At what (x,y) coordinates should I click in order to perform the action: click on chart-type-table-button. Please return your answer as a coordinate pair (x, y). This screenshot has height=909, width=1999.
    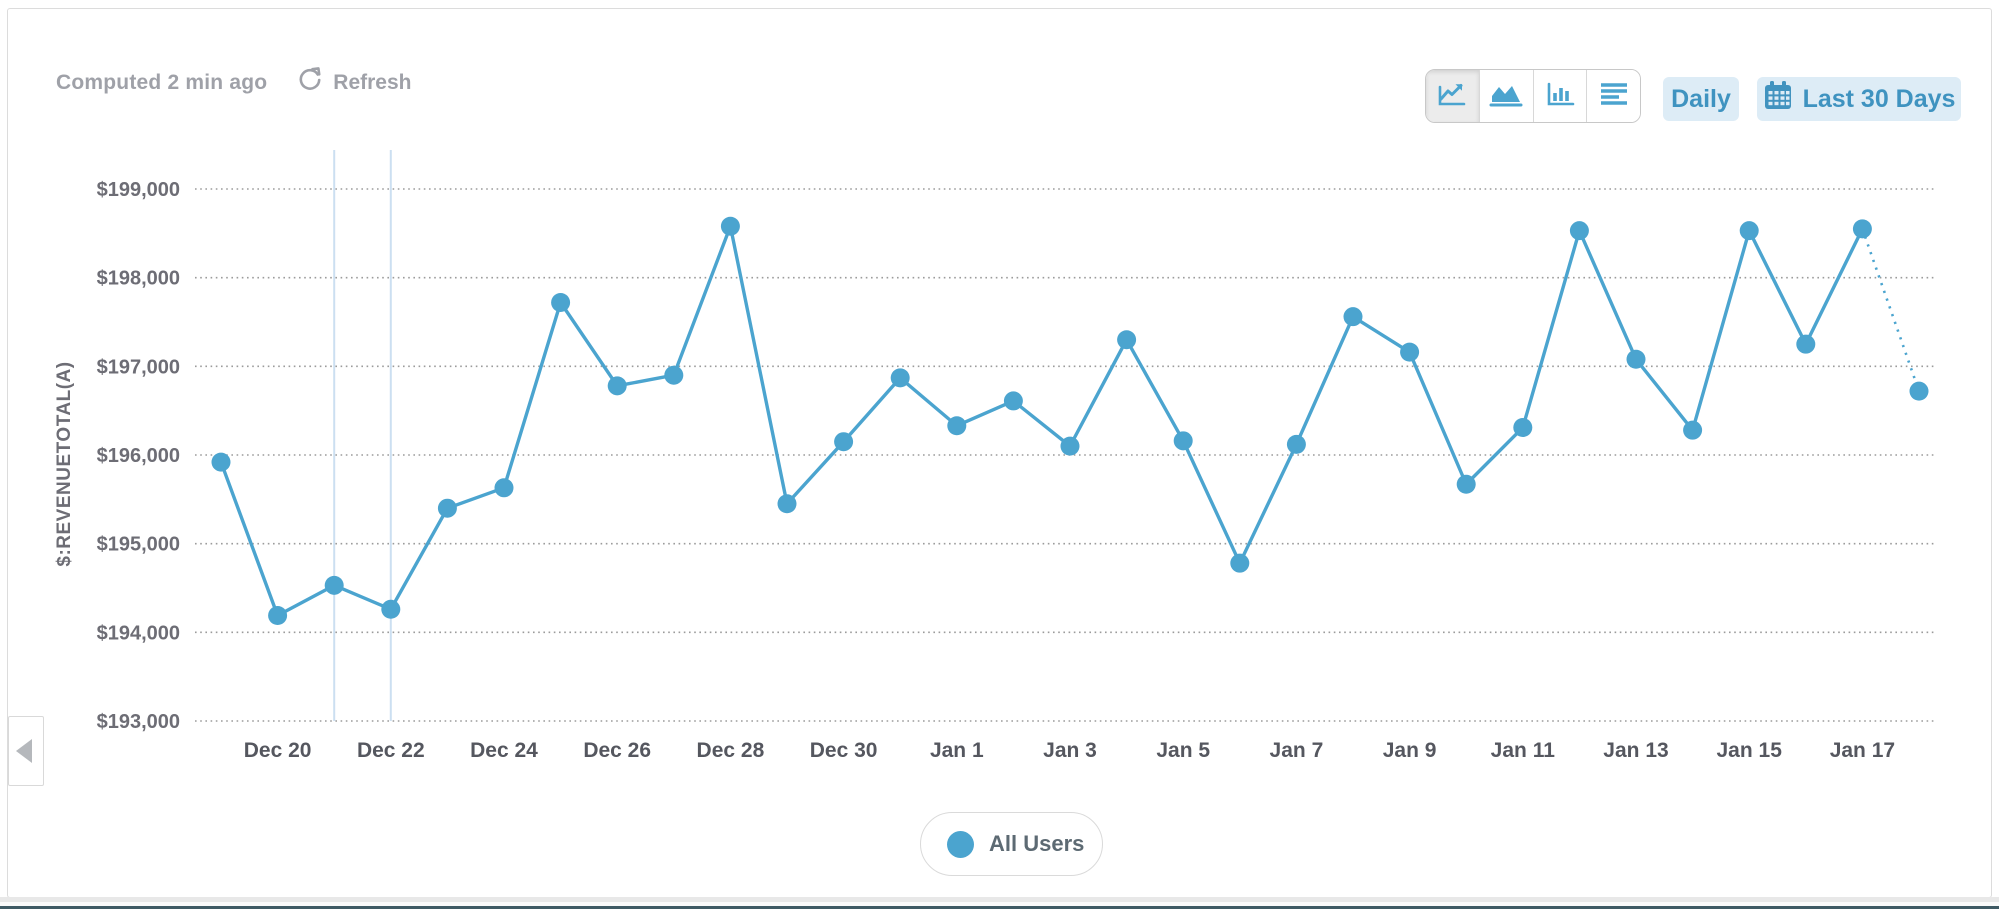
    Looking at the image, I should click on (1613, 96).